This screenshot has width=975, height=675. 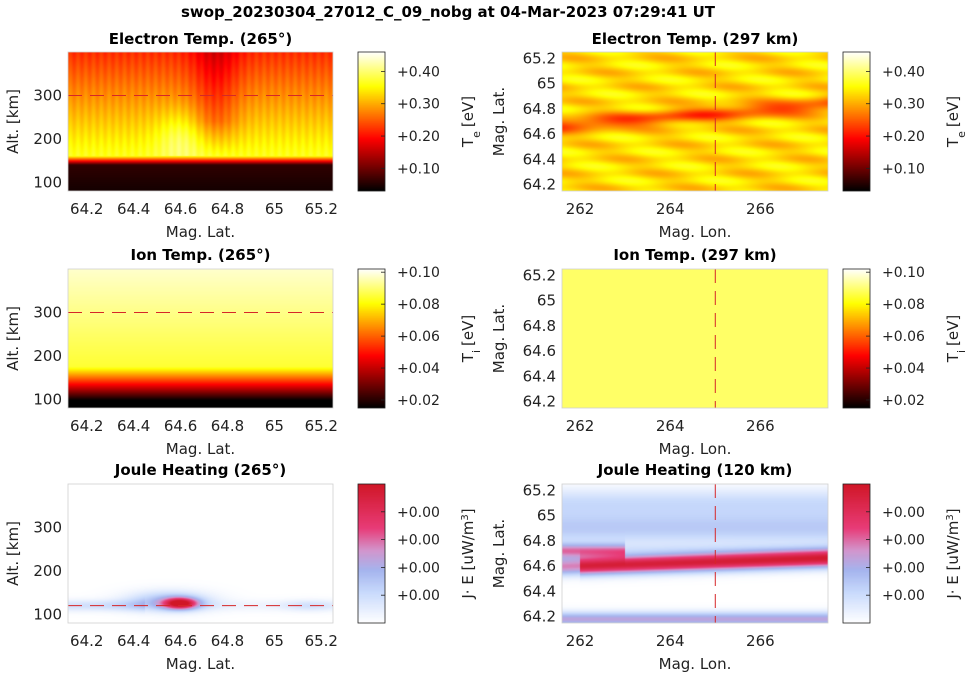 What do you see at coordinates (418, 105) in the screenshot?
I see `colorbar-tick-label: +0.30` at bounding box center [418, 105].